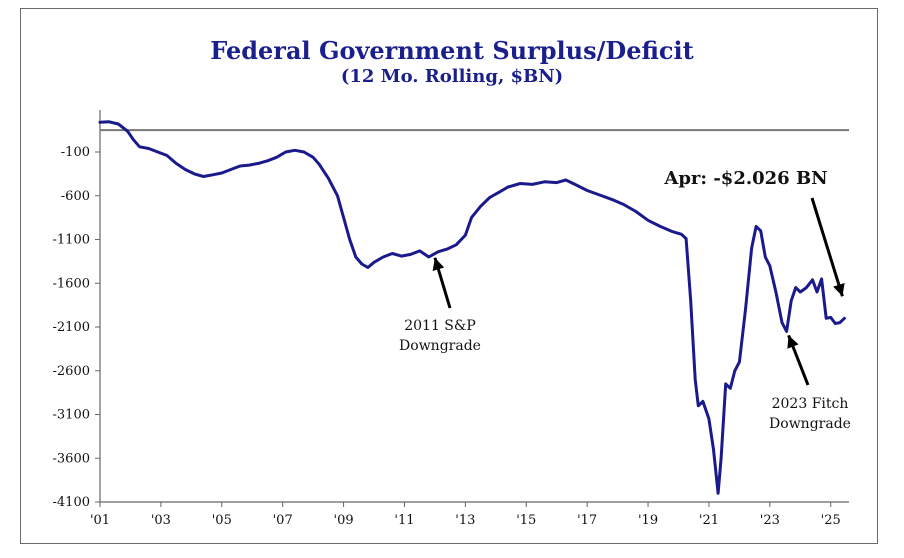 This screenshot has width=904, height=558. I want to click on arrow-latest-shaft, so click(827, 247).